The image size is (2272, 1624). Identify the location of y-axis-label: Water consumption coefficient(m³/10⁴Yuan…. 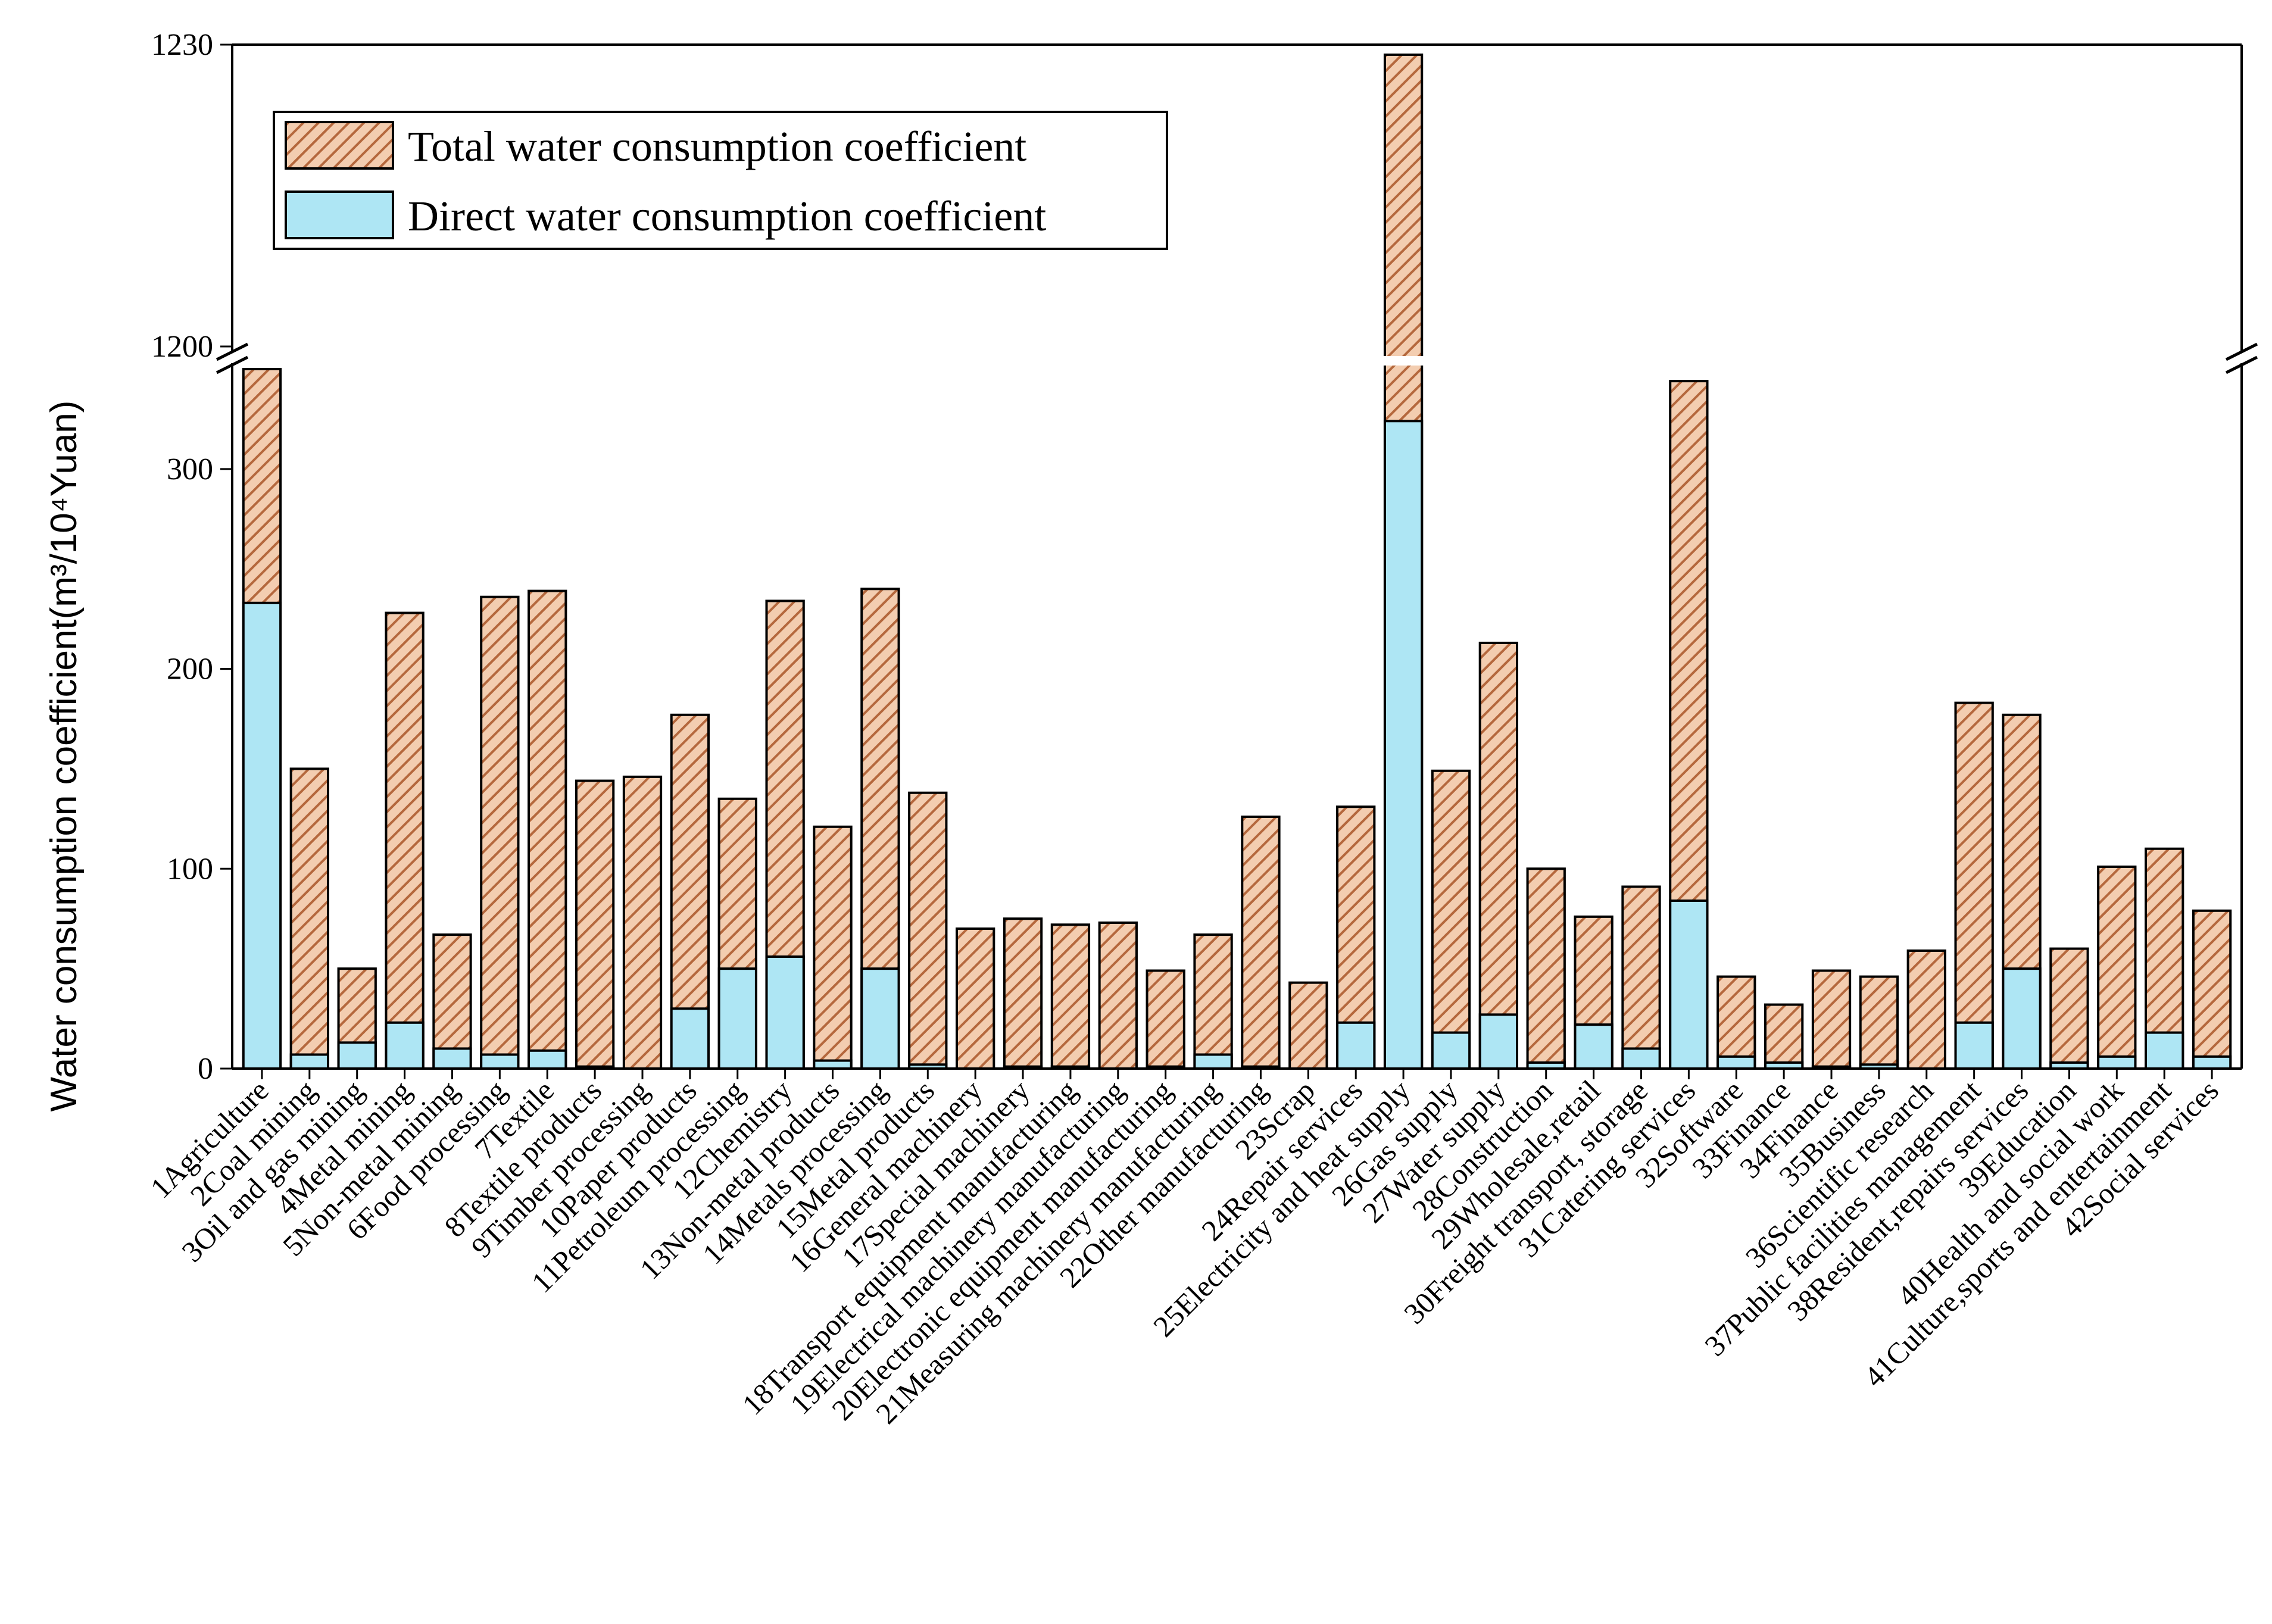
(64, 757).